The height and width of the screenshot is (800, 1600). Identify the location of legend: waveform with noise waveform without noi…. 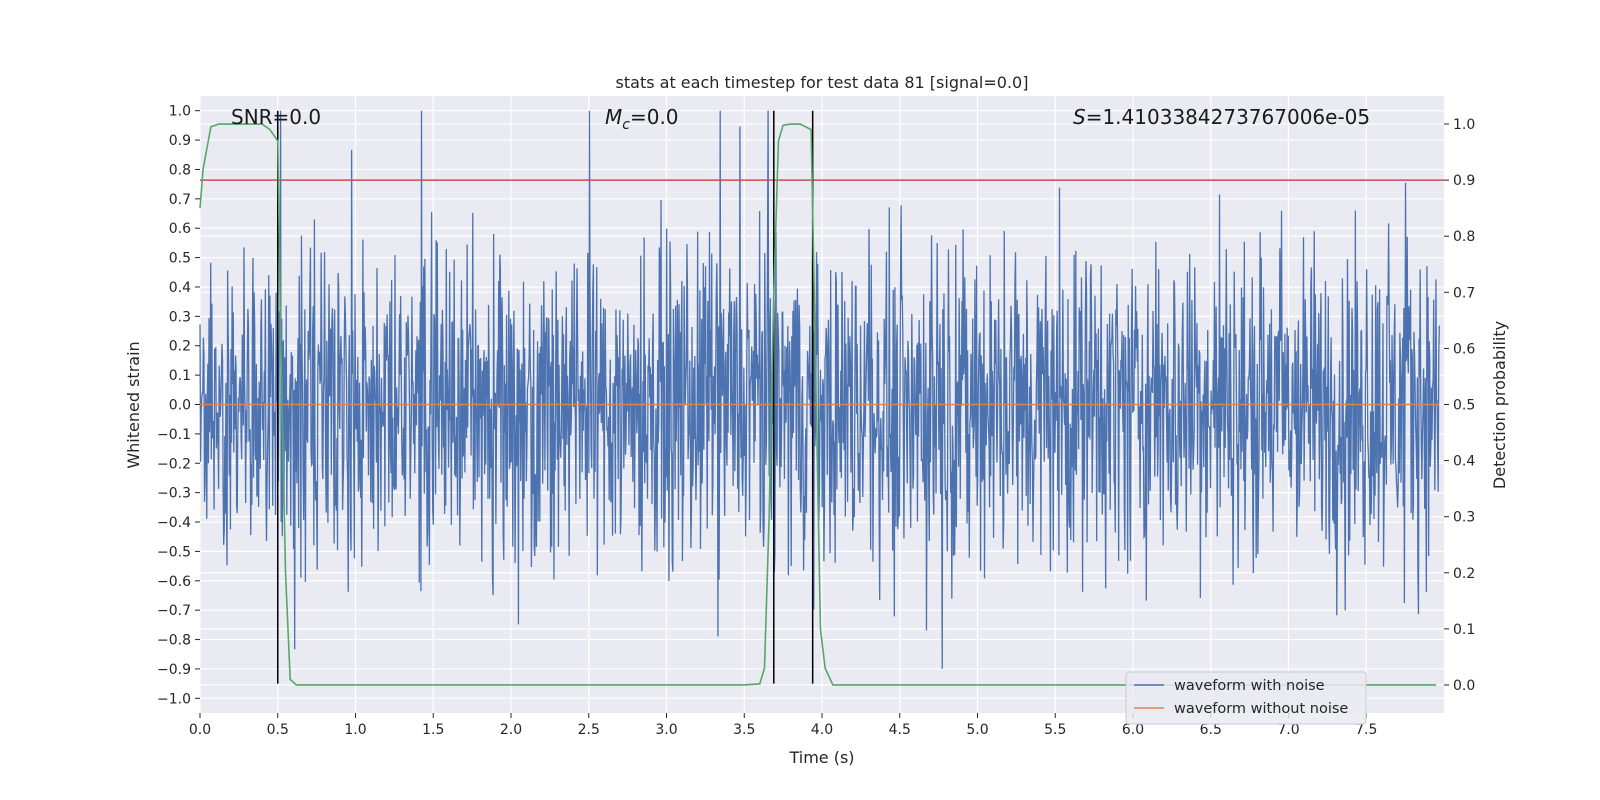
(1246, 698).